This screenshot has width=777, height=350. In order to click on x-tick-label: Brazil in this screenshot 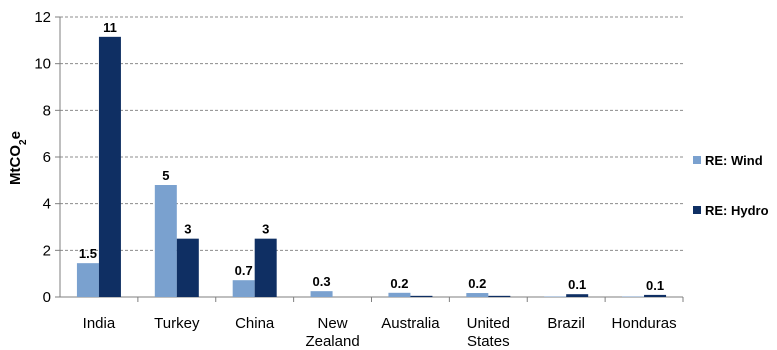, I will do `click(566, 323)`.